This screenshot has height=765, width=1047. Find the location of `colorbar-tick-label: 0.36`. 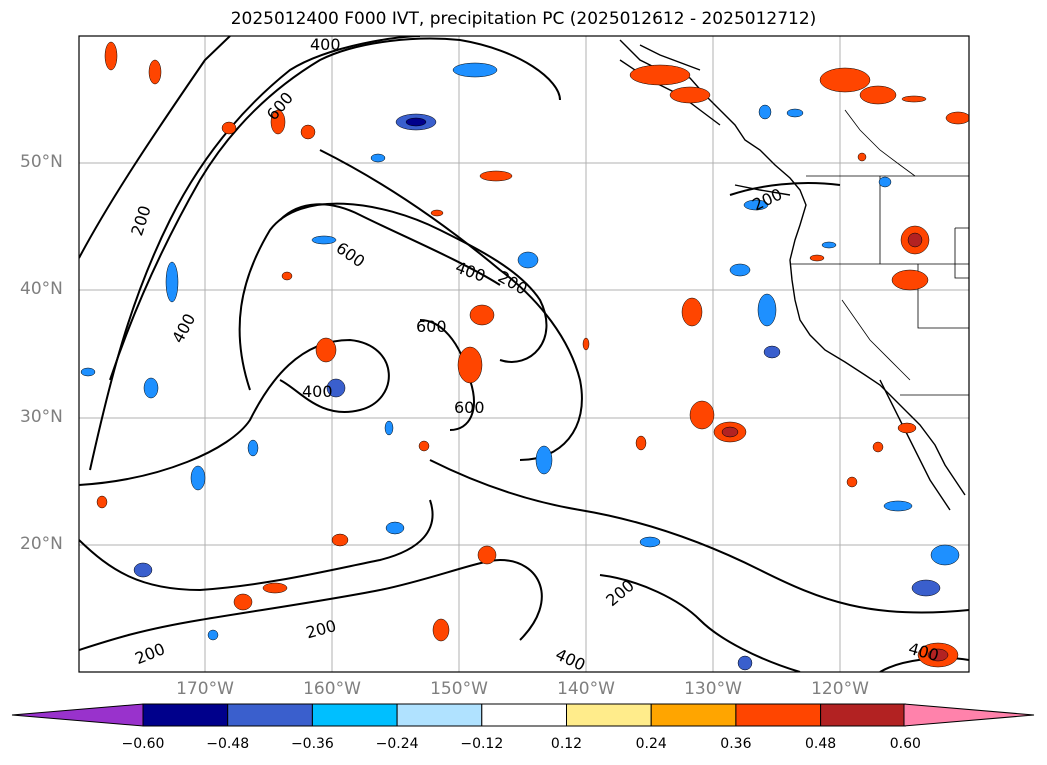

colorbar-tick-label: 0.36 is located at coordinates (736, 744).